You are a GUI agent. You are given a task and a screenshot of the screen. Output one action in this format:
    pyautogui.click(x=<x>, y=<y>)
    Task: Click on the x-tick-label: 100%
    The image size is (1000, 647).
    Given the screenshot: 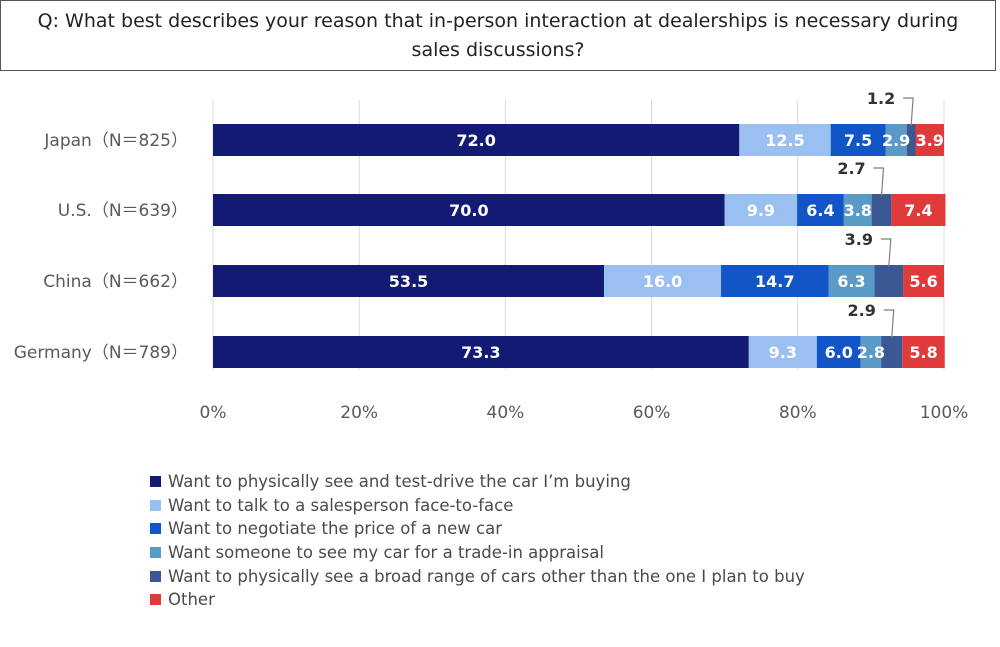 What is the action you would take?
    pyautogui.click(x=944, y=413)
    